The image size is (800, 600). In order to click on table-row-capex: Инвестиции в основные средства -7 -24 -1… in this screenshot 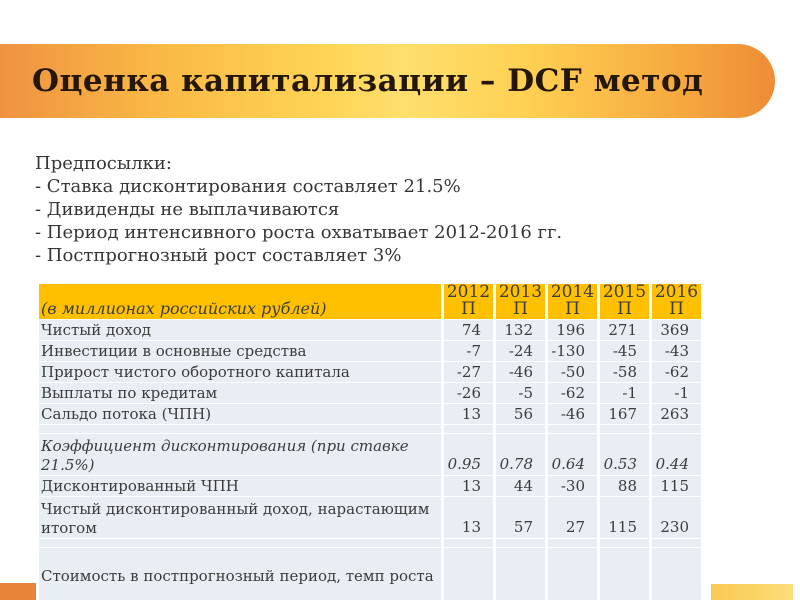, I will do `click(370, 351)`.